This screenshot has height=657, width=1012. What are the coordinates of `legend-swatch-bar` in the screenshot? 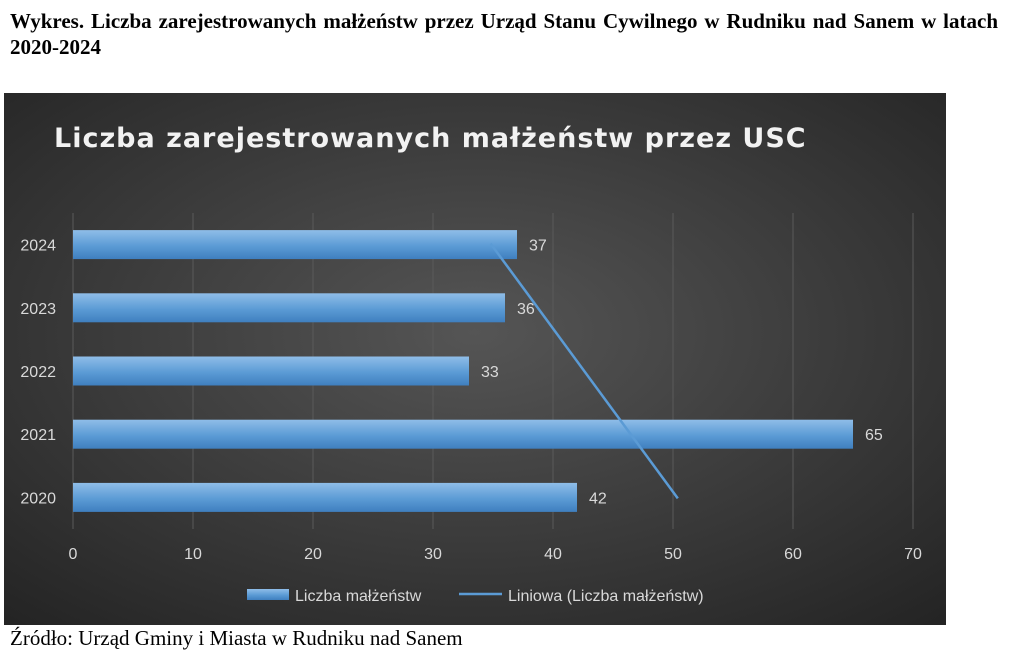 It's located at (268, 594).